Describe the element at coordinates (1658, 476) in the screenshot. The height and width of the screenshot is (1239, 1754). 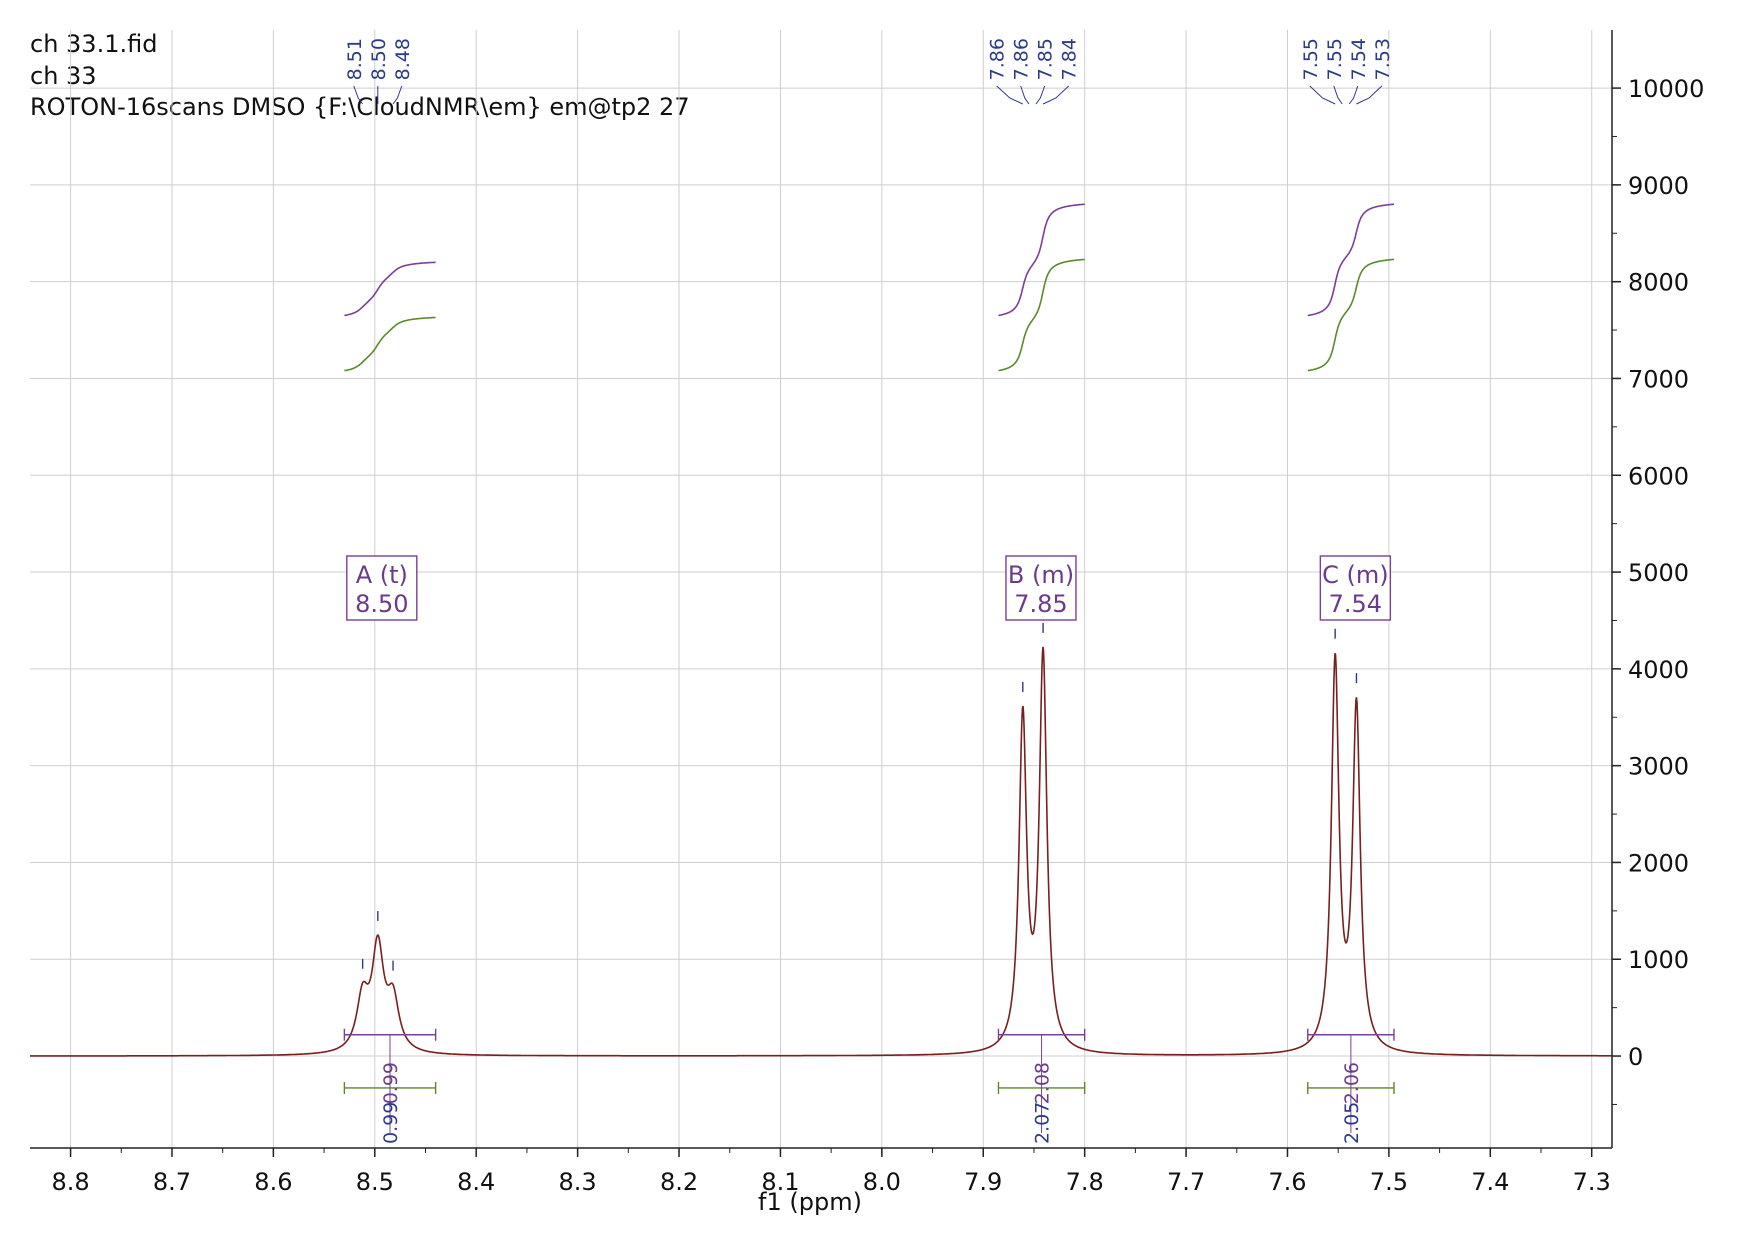
I see `y-tick-label: 6000` at that location.